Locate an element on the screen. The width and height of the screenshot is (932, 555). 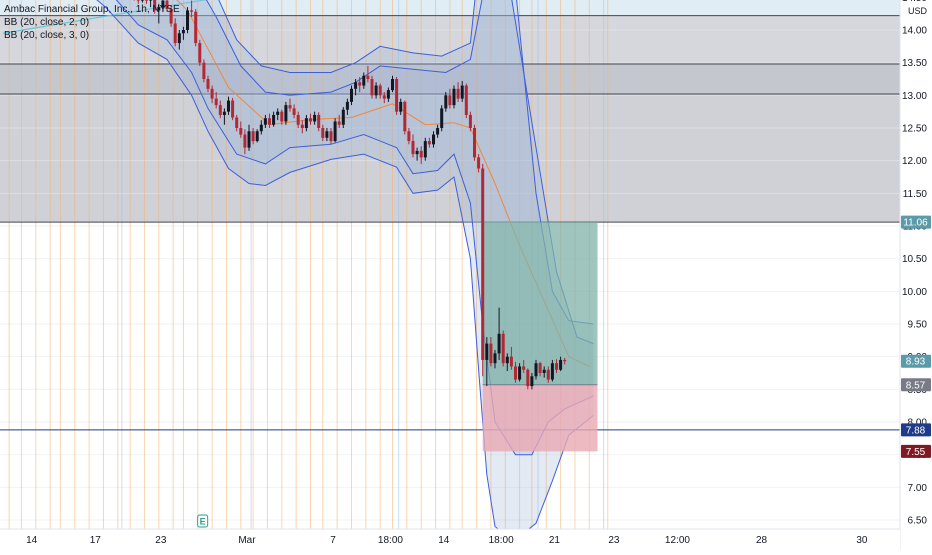
price-axis is located at coordinates (916, 275).